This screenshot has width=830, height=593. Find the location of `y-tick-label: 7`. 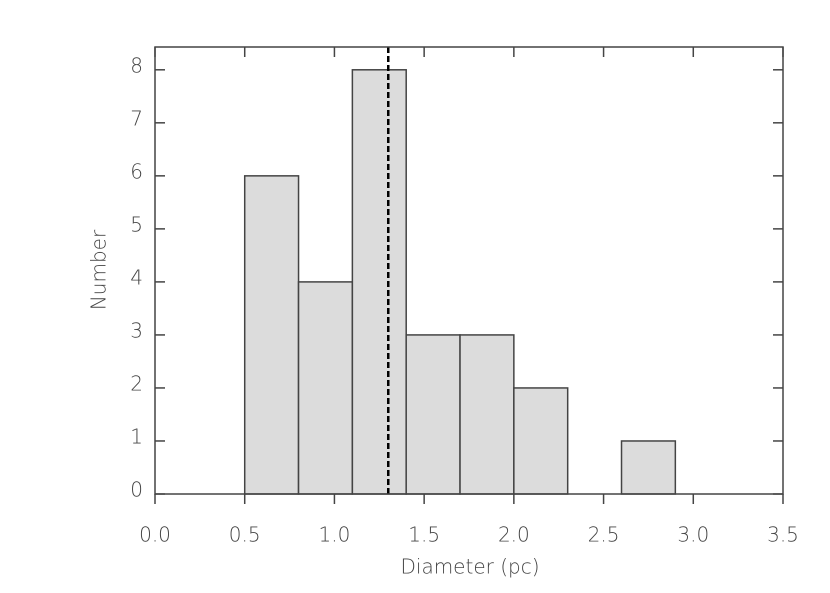

y-tick-label: 7 is located at coordinates (136, 118).